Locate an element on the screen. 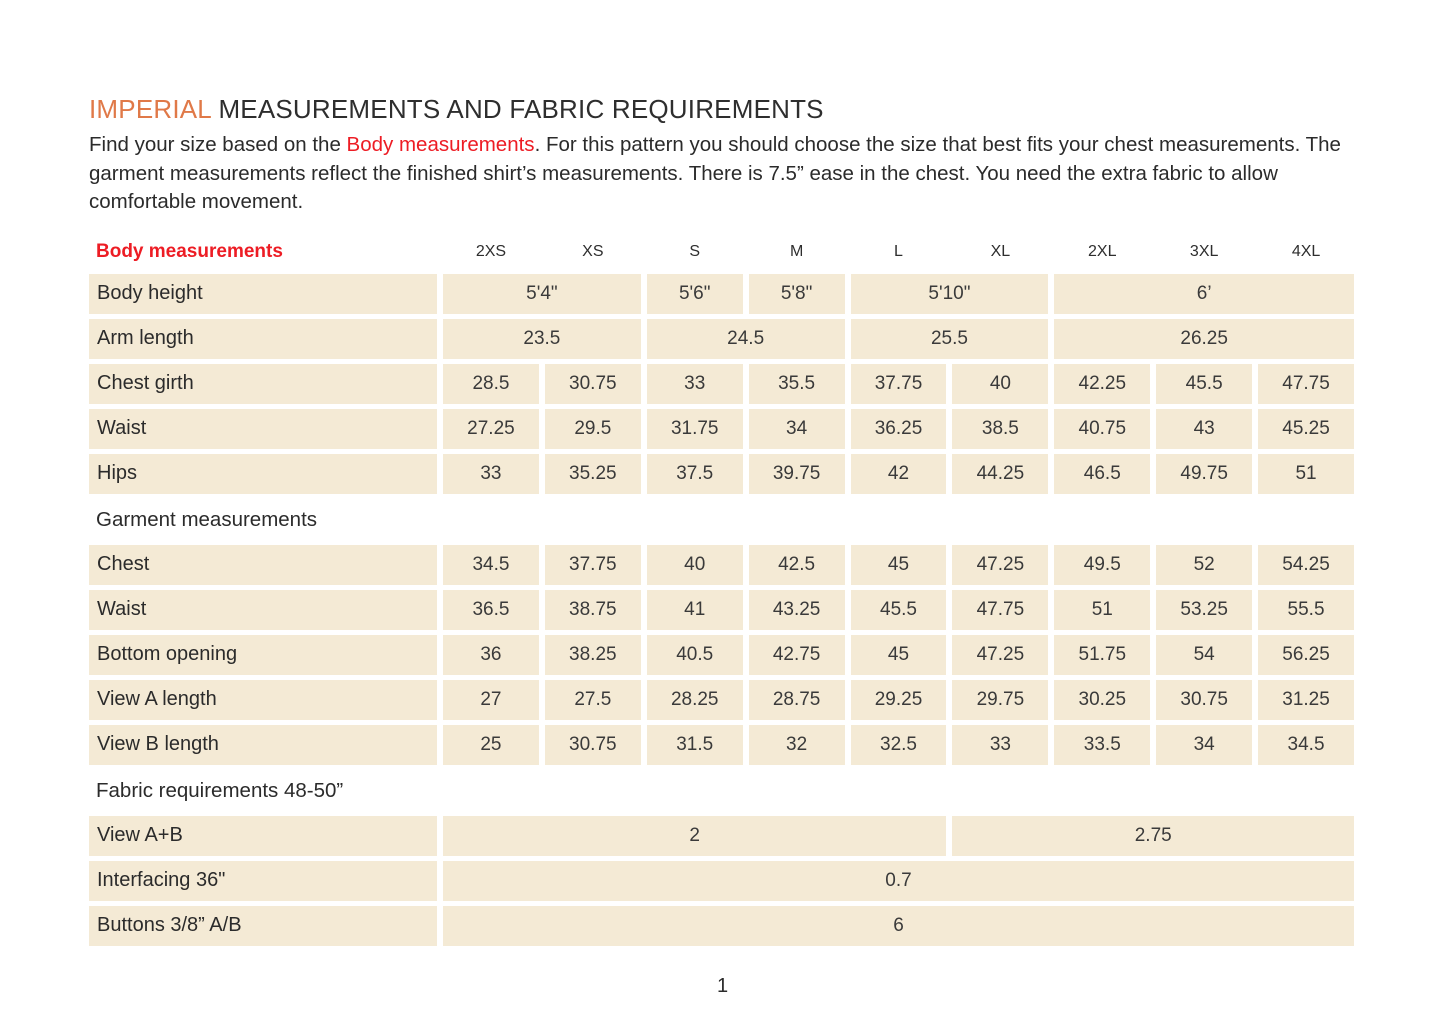  body-measurements-link: Body measurements is located at coordinates (440, 144).